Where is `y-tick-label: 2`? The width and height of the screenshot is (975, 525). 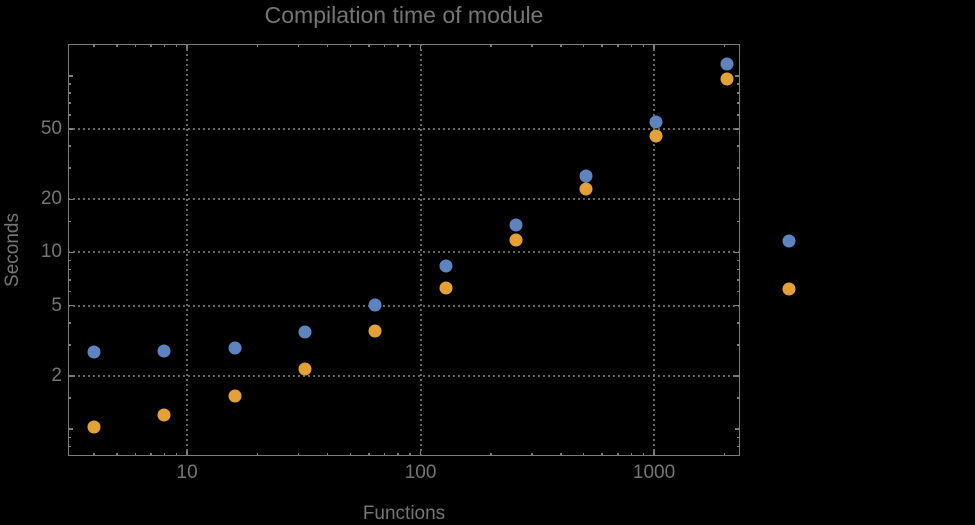 y-tick-label: 2 is located at coordinates (56, 375).